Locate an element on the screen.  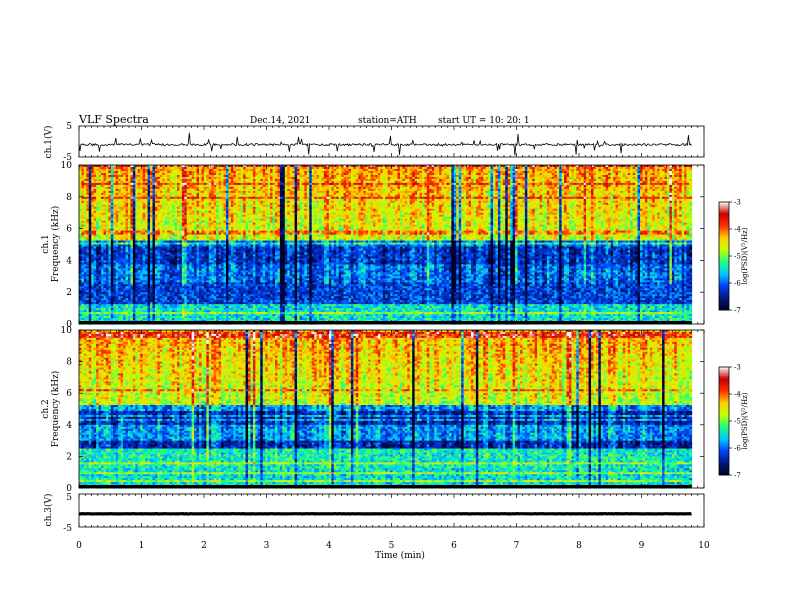
ch1-waveform-panel: 5 -5 ch.1(V) is located at coordinates (373, 142).